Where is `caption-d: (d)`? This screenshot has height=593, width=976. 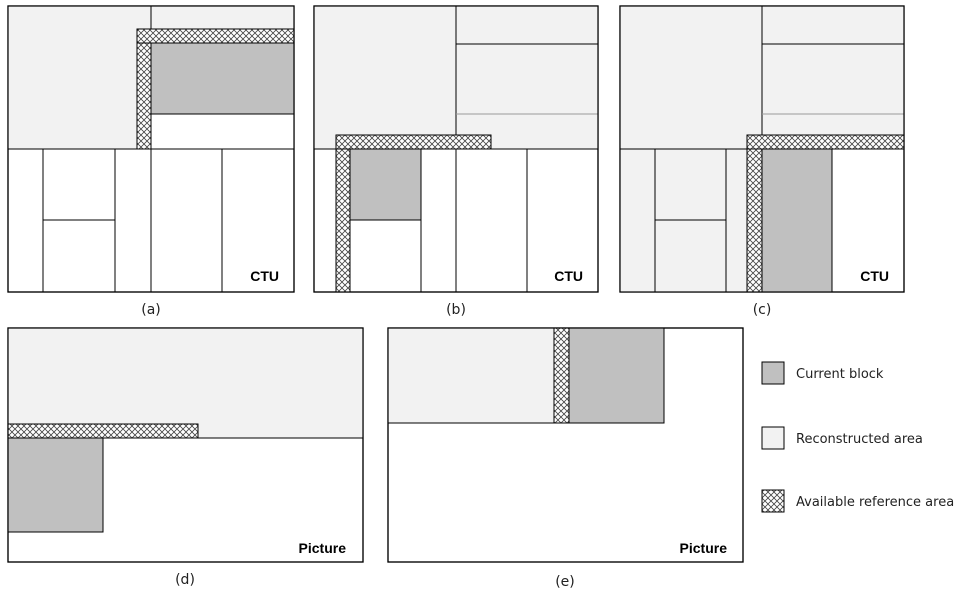
caption-d: (d) is located at coordinates (185, 580).